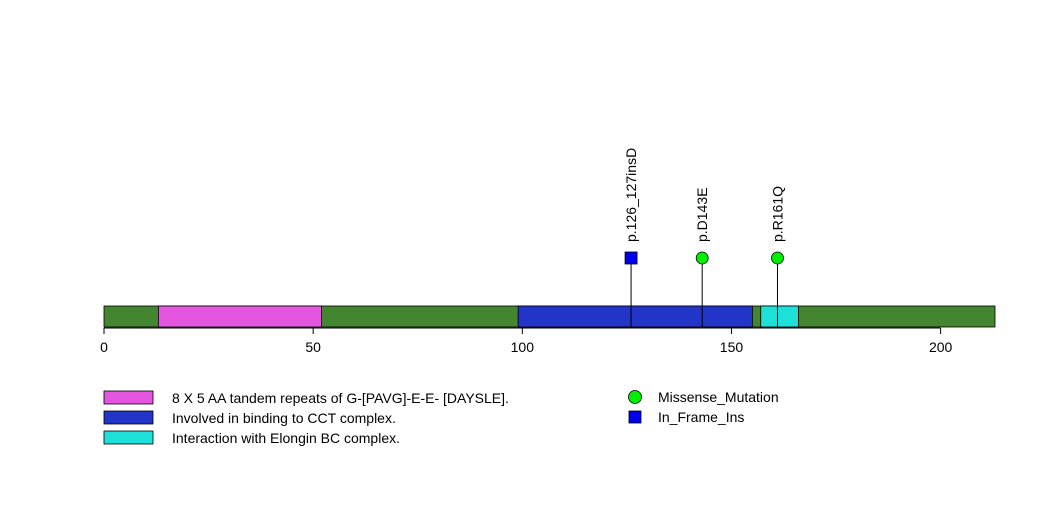 The width and height of the screenshot is (1047, 524). Describe the element at coordinates (523, 347) in the screenshot. I see `x-tick-label-100: 100` at that location.